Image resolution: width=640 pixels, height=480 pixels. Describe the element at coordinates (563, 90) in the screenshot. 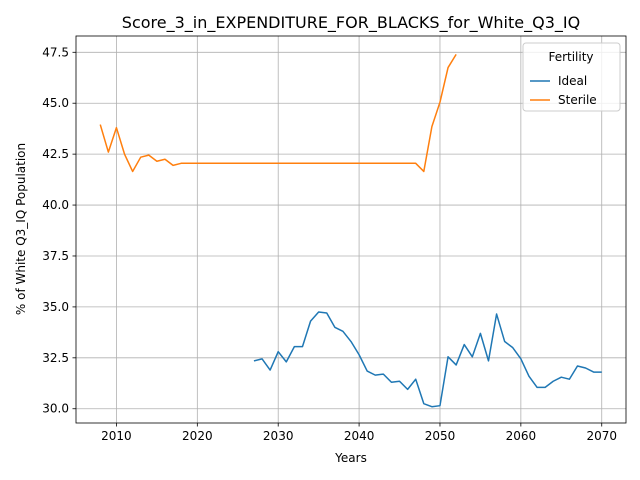

I see `legend-entries: Ideal Sterile` at that location.